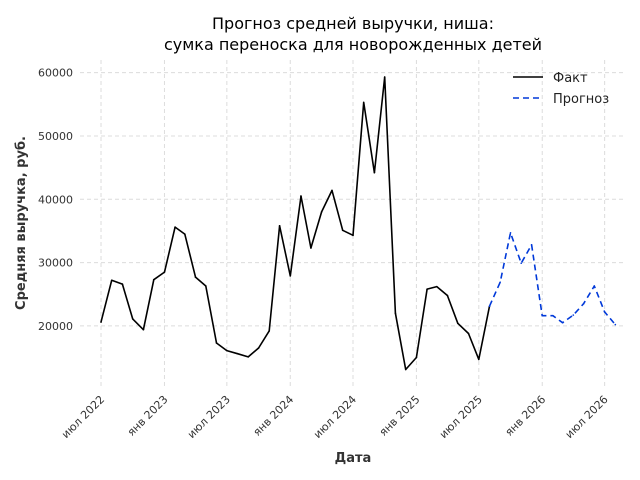 The image size is (640, 480). What do you see at coordinates (461, 417) in the screenshot?
I see `x-tick-label: июл 2025` at bounding box center [461, 417].